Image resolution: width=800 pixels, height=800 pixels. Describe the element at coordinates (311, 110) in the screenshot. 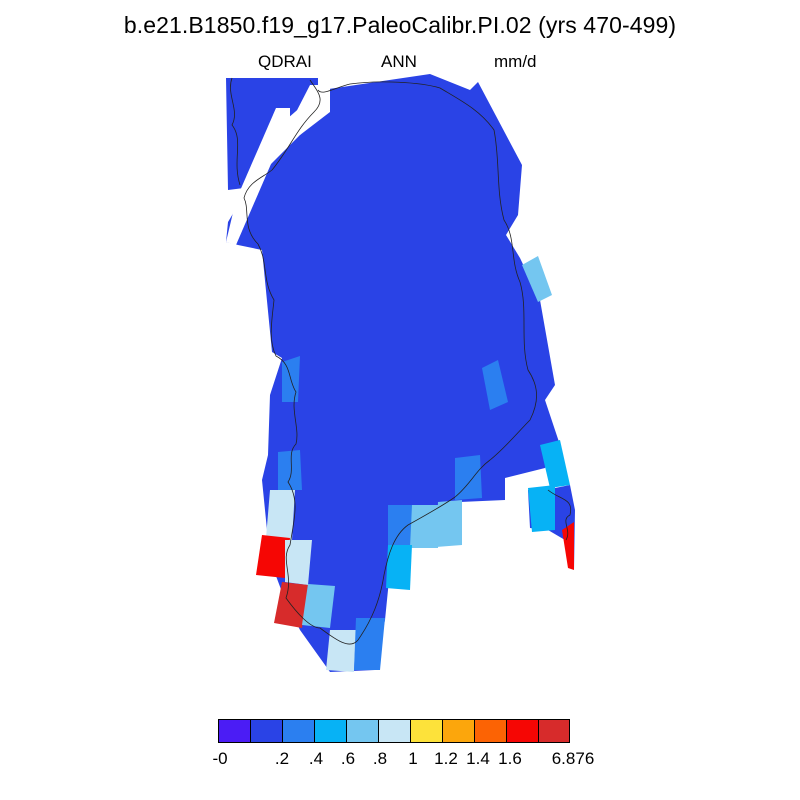

I see `gap-north` at that location.